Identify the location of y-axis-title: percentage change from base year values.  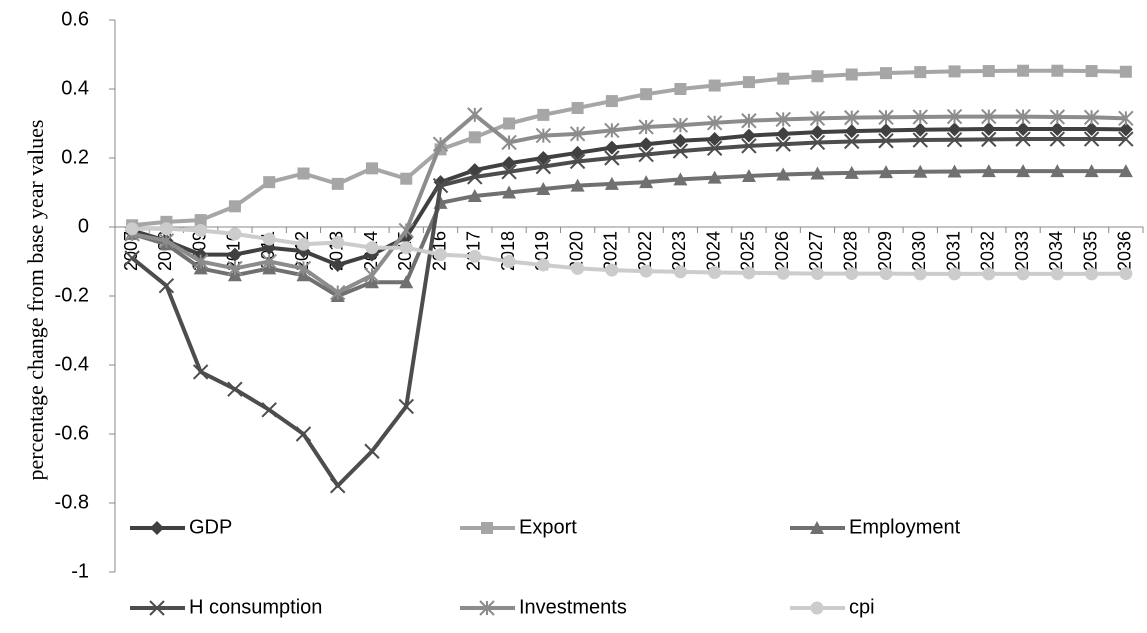
(35, 300).